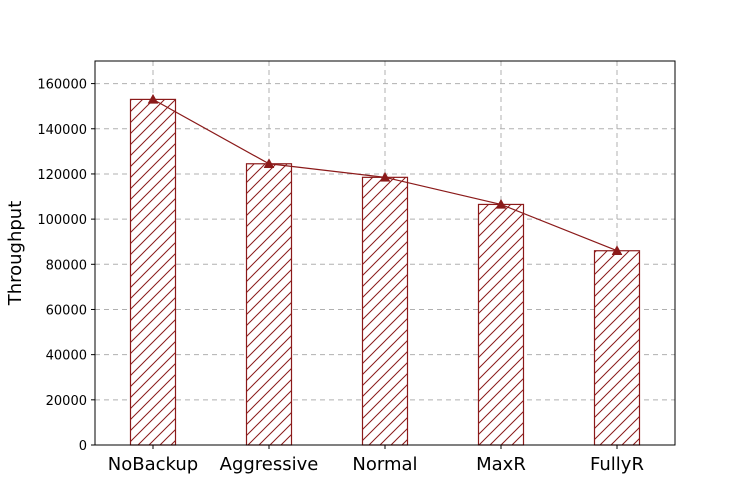  I want to click on x-axis: NoBackup Aggressive Normal MaxR FullyR, so click(376, 460).